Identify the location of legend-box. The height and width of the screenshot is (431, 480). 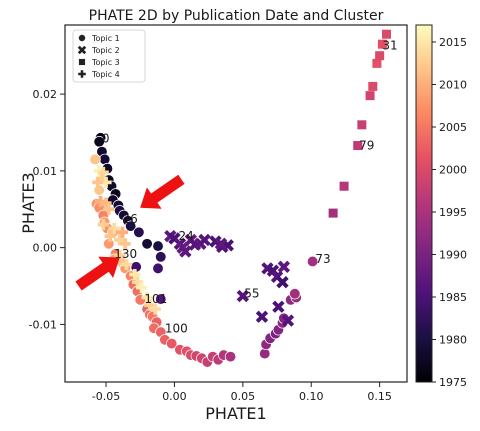
(109, 56).